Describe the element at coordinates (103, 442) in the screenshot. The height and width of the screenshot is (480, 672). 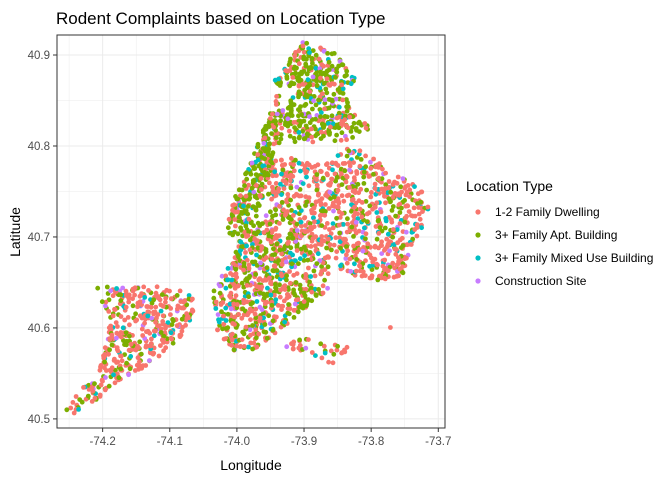
I see `x-tick-label: -74.2` at that location.